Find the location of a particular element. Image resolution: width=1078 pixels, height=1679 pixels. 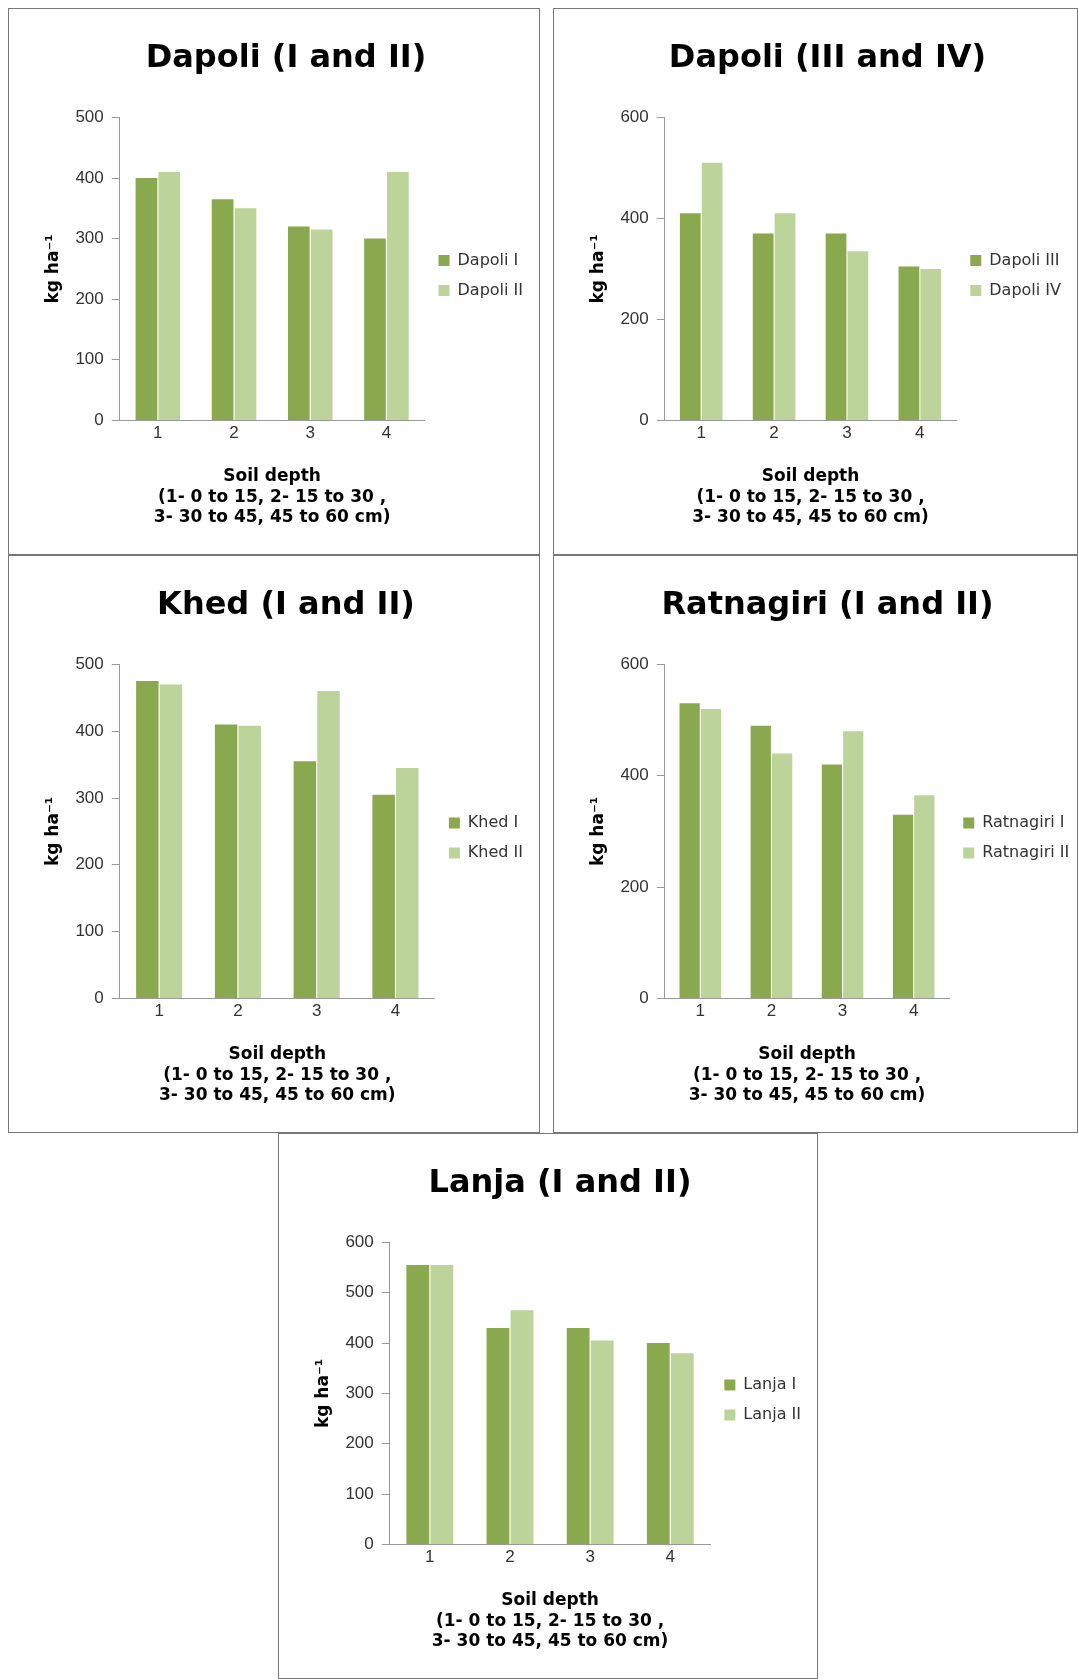

legend-label: Dapoli IV is located at coordinates (1025, 289).